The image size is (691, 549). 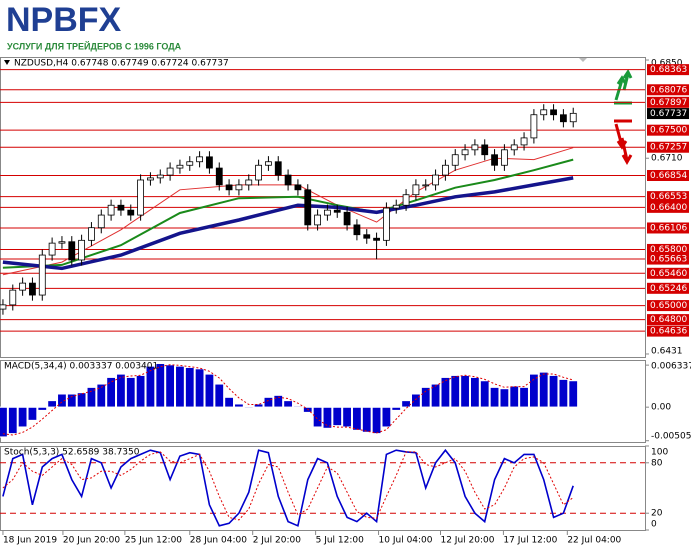 I want to click on logo-tagline: УСЛУГИ ДЛЯ ТРЕЙДЕРОВ С 1996 ГОДА, so click(x=94, y=45).